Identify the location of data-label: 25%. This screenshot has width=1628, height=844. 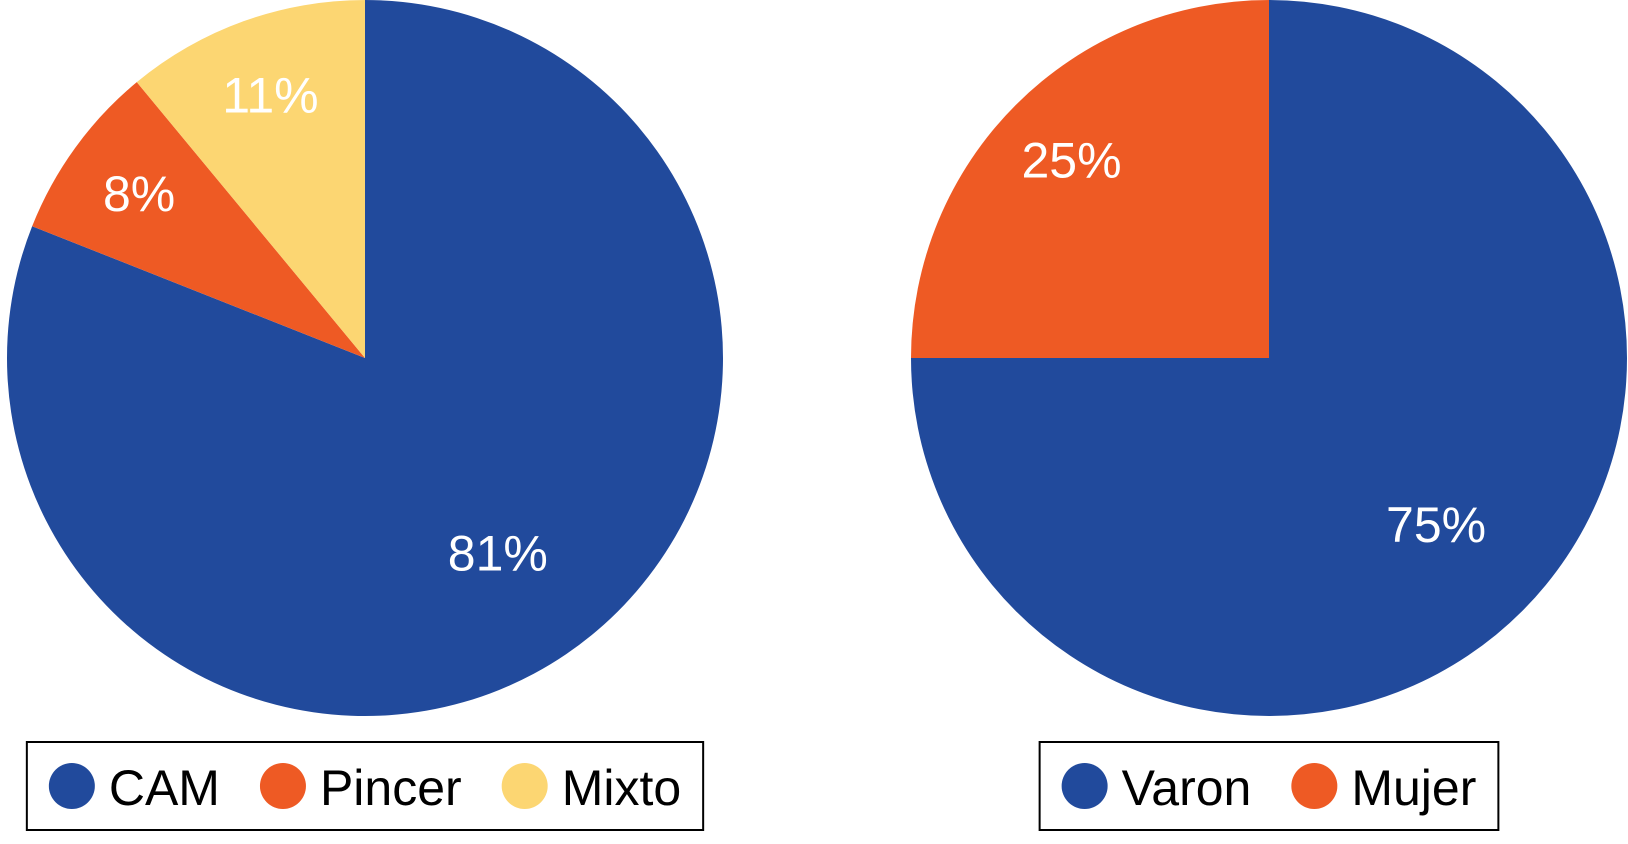
(1072, 161).